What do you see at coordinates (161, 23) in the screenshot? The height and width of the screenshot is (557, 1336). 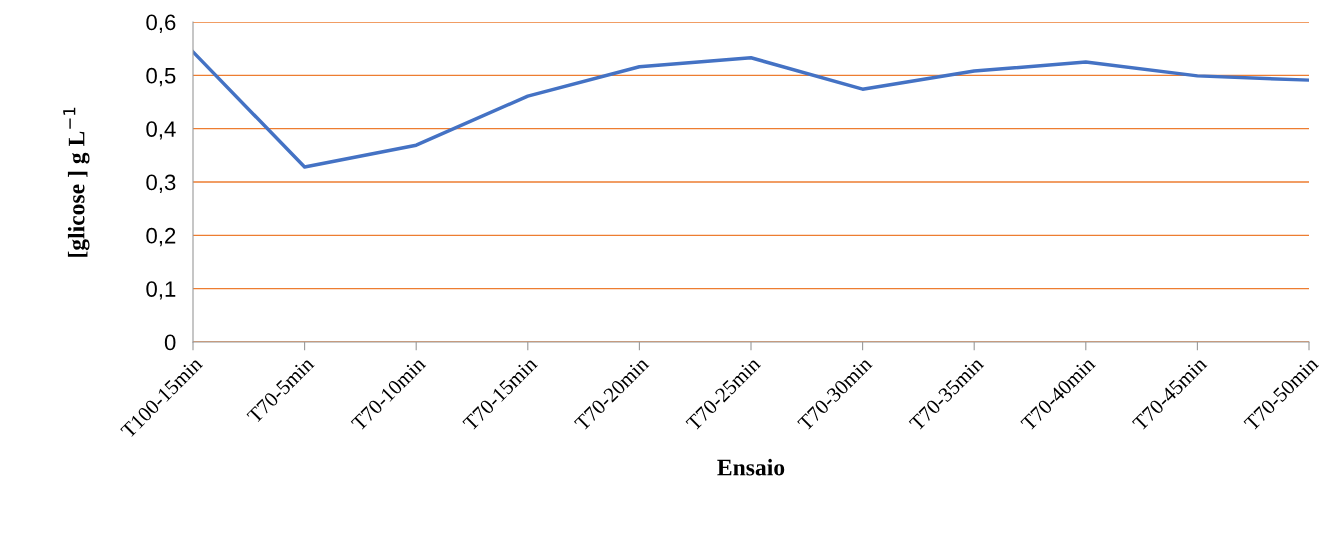 I see `y-tick-label: 0,6` at bounding box center [161, 23].